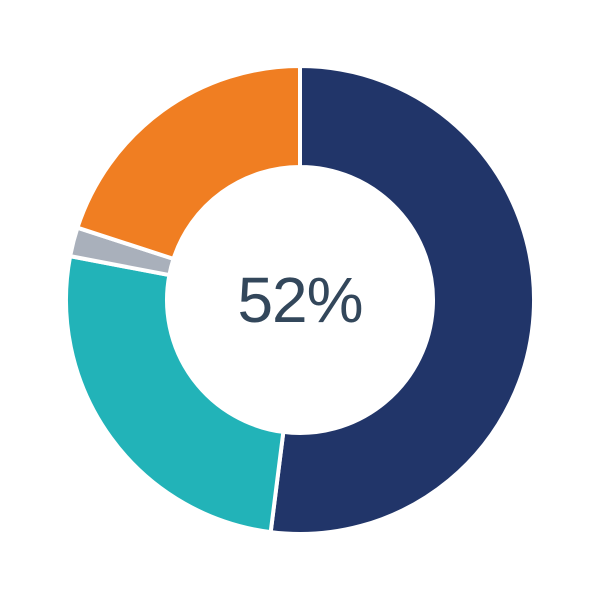  Describe the element at coordinates (188, 162) in the screenshot. I see `donut-slice-orange` at that location.